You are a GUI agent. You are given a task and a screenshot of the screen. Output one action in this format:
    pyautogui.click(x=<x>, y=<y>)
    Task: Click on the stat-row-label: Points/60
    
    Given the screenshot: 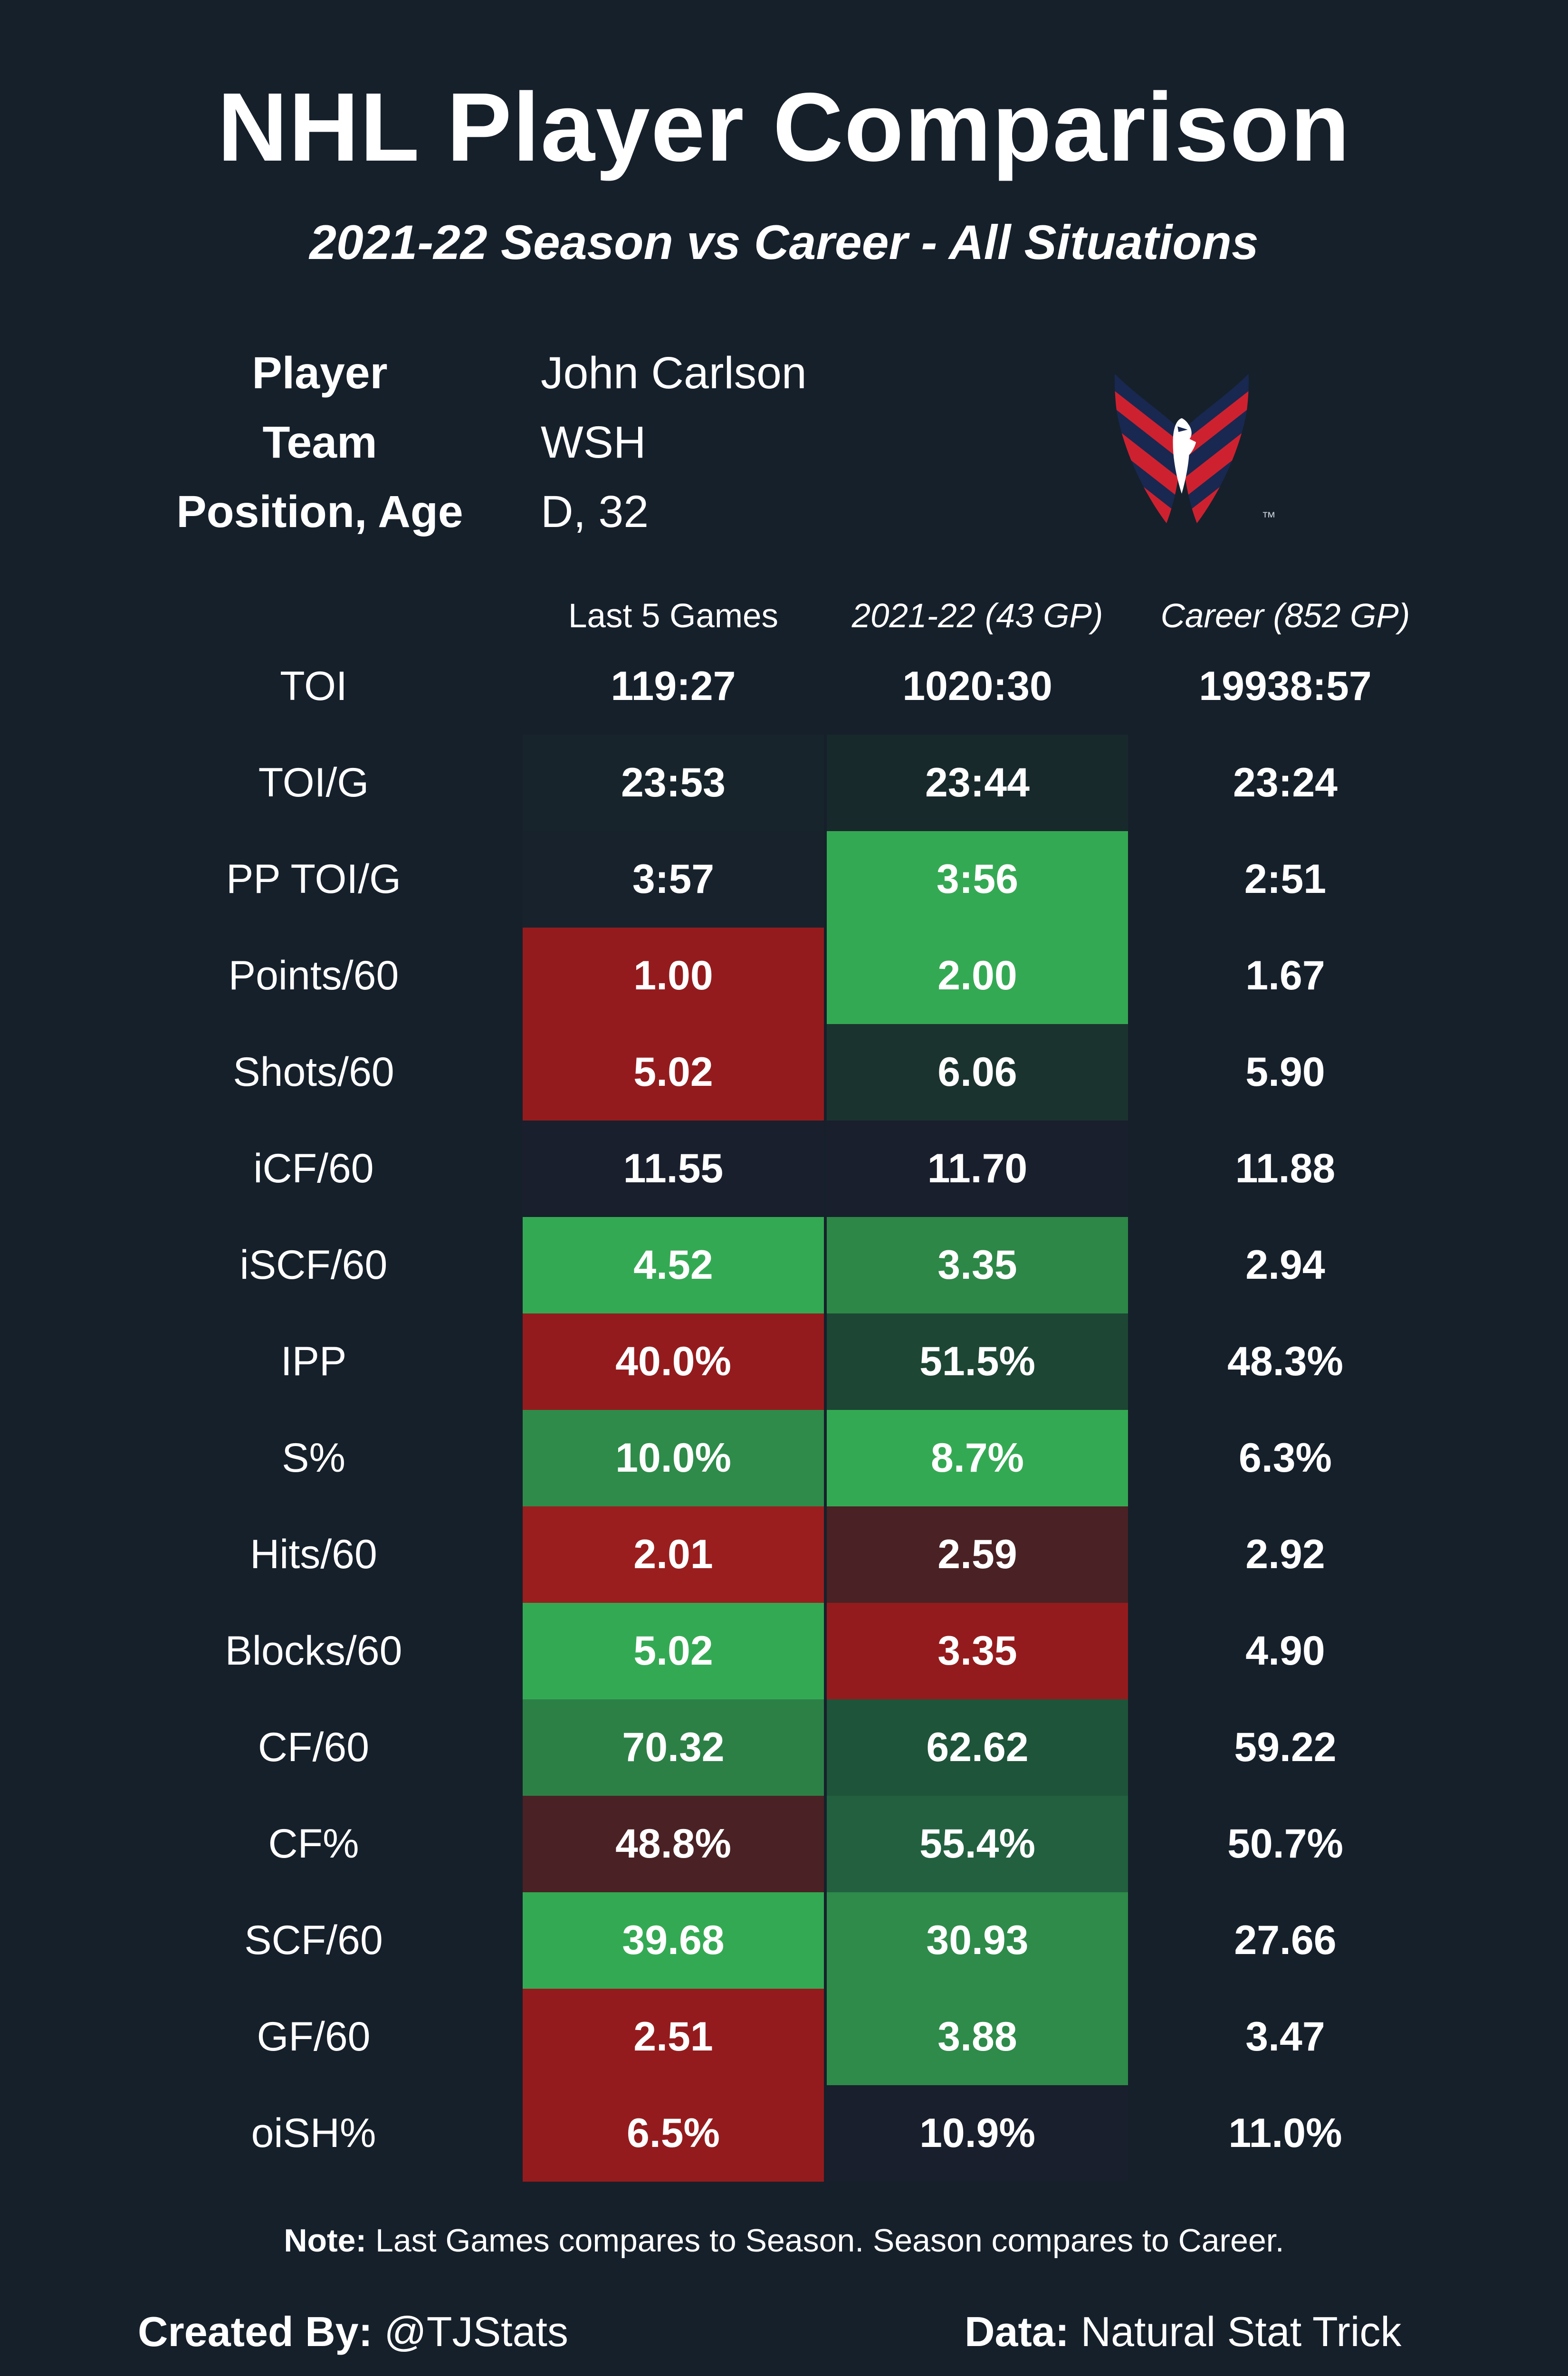 What is the action you would take?
    pyautogui.click(x=314, y=975)
    